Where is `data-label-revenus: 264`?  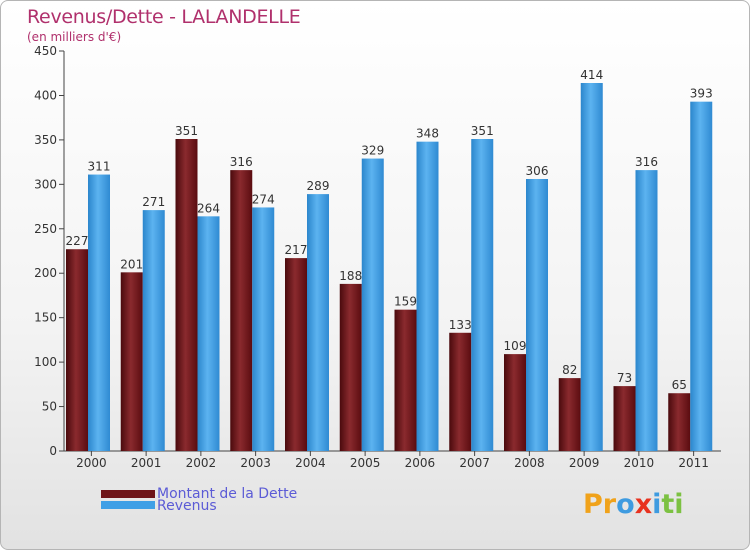 data-label-revenus: 264 is located at coordinates (208, 208).